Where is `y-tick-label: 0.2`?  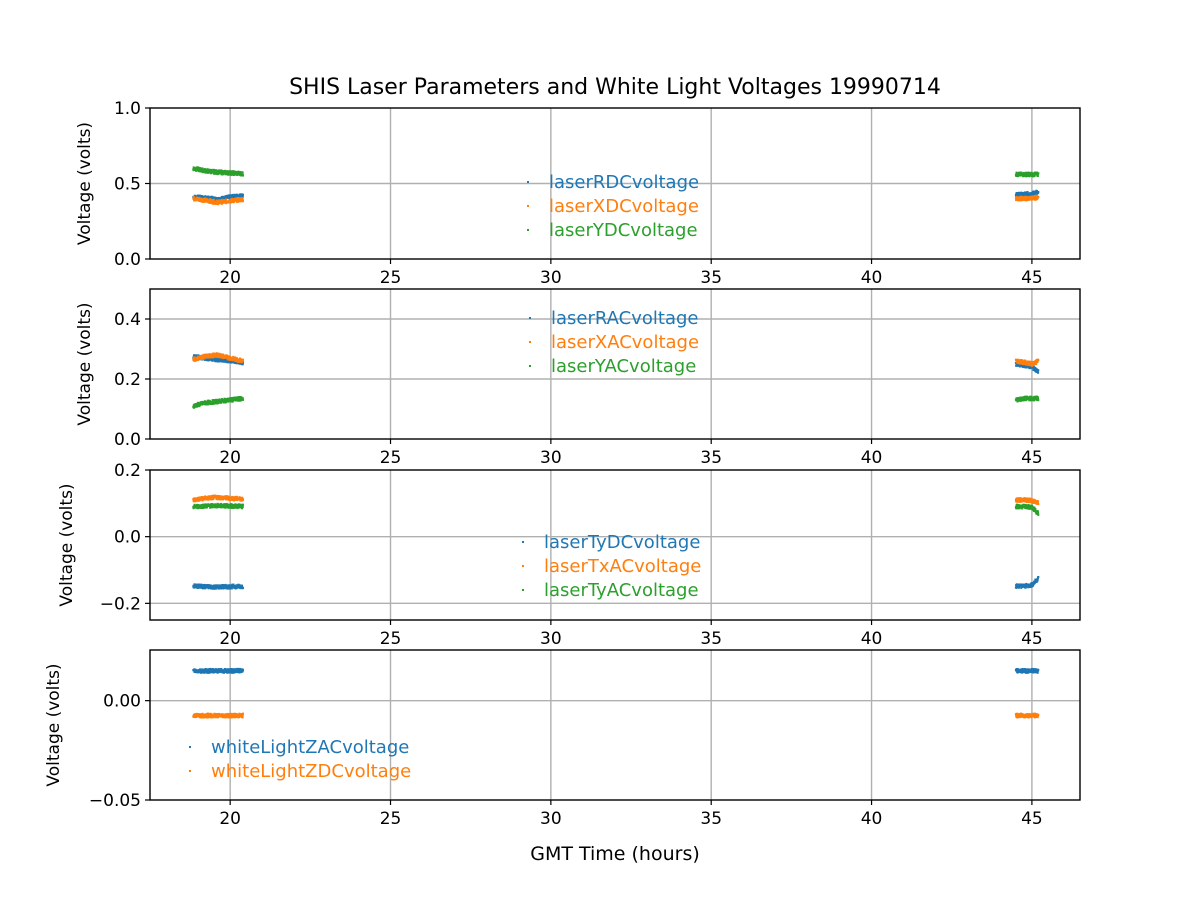 y-tick-label: 0.2 is located at coordinates (127, 471).